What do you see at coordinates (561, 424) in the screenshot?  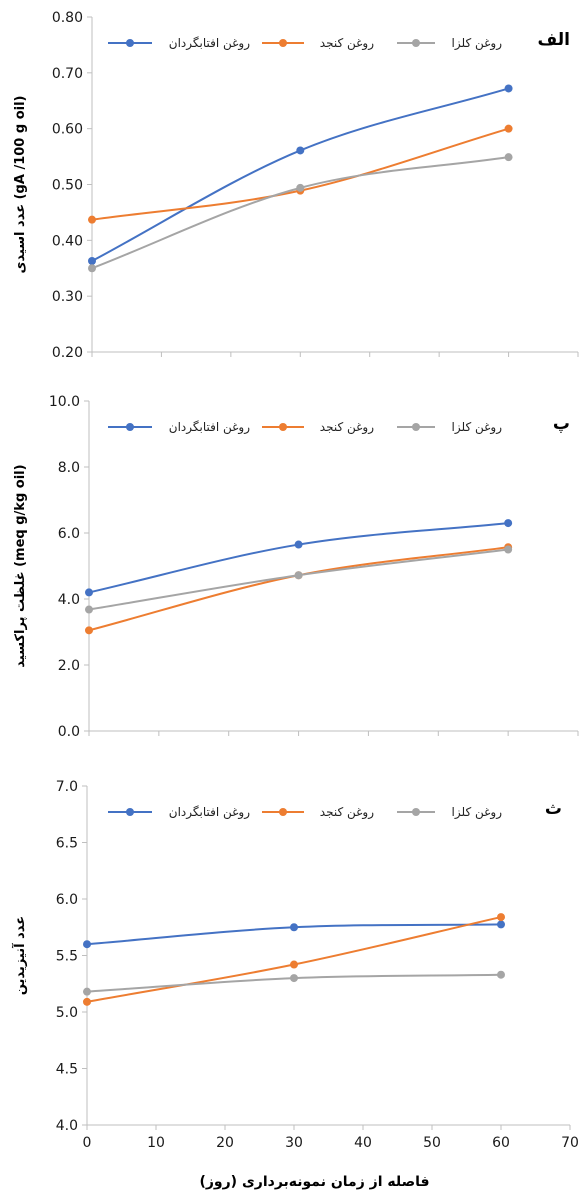 I see `panel-label: پ` at bounding box center [561, 424].